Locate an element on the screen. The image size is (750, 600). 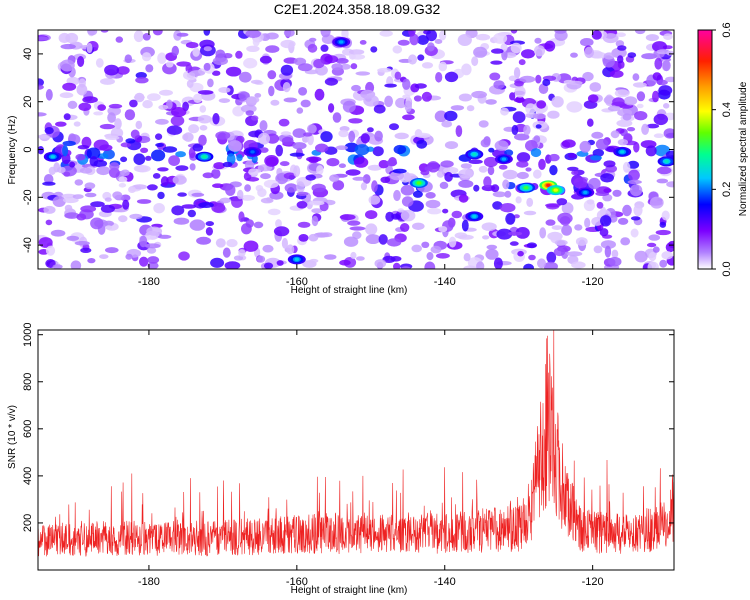
chart-title: C2E1.2024.358.18.09.G32 is located at coordinates (357, 9).